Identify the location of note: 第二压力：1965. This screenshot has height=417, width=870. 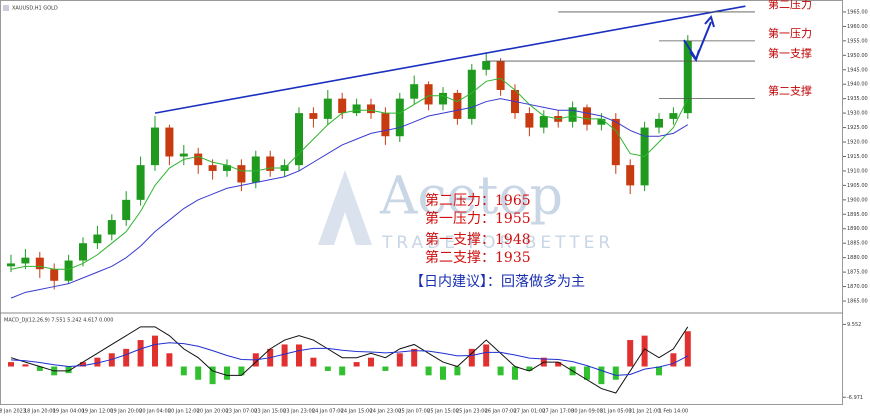
(478, 200).